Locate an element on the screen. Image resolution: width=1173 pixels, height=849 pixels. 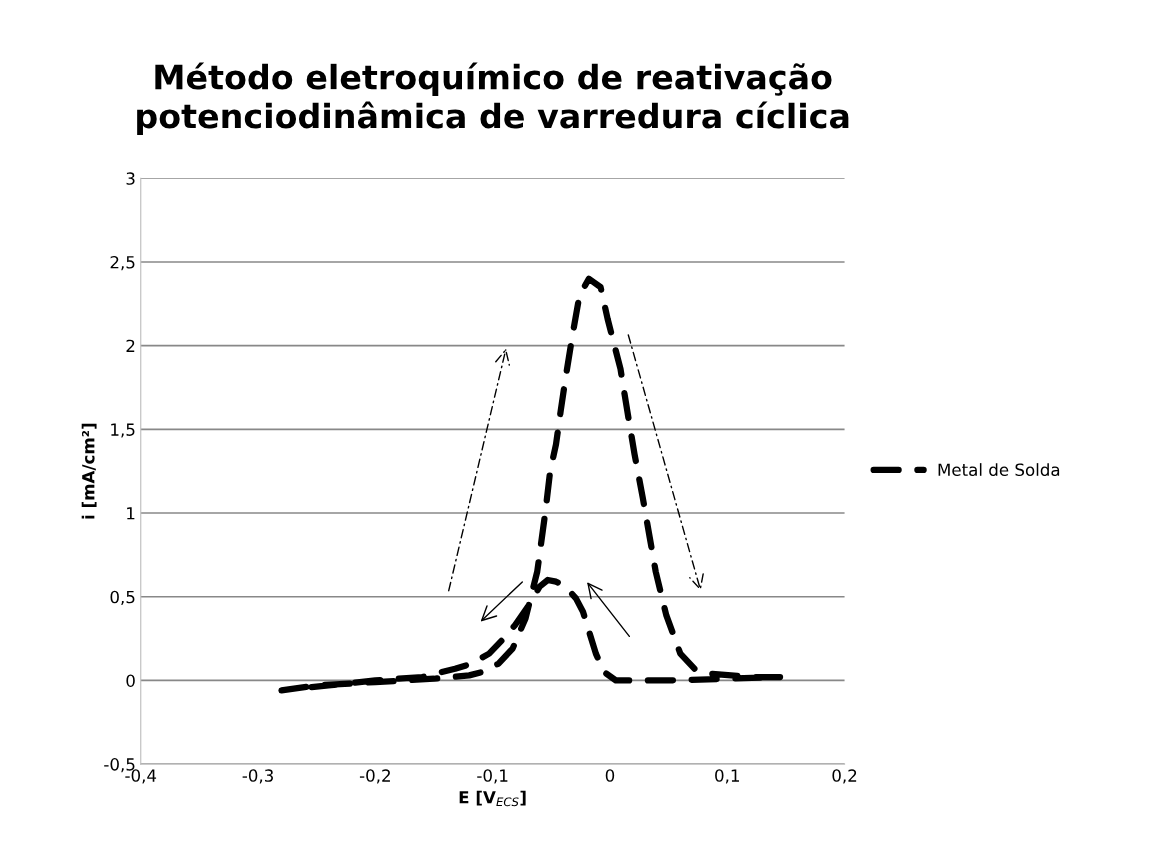
x-axis-title: E [V$_{ECS}$] is located at coordinates (492, 798).